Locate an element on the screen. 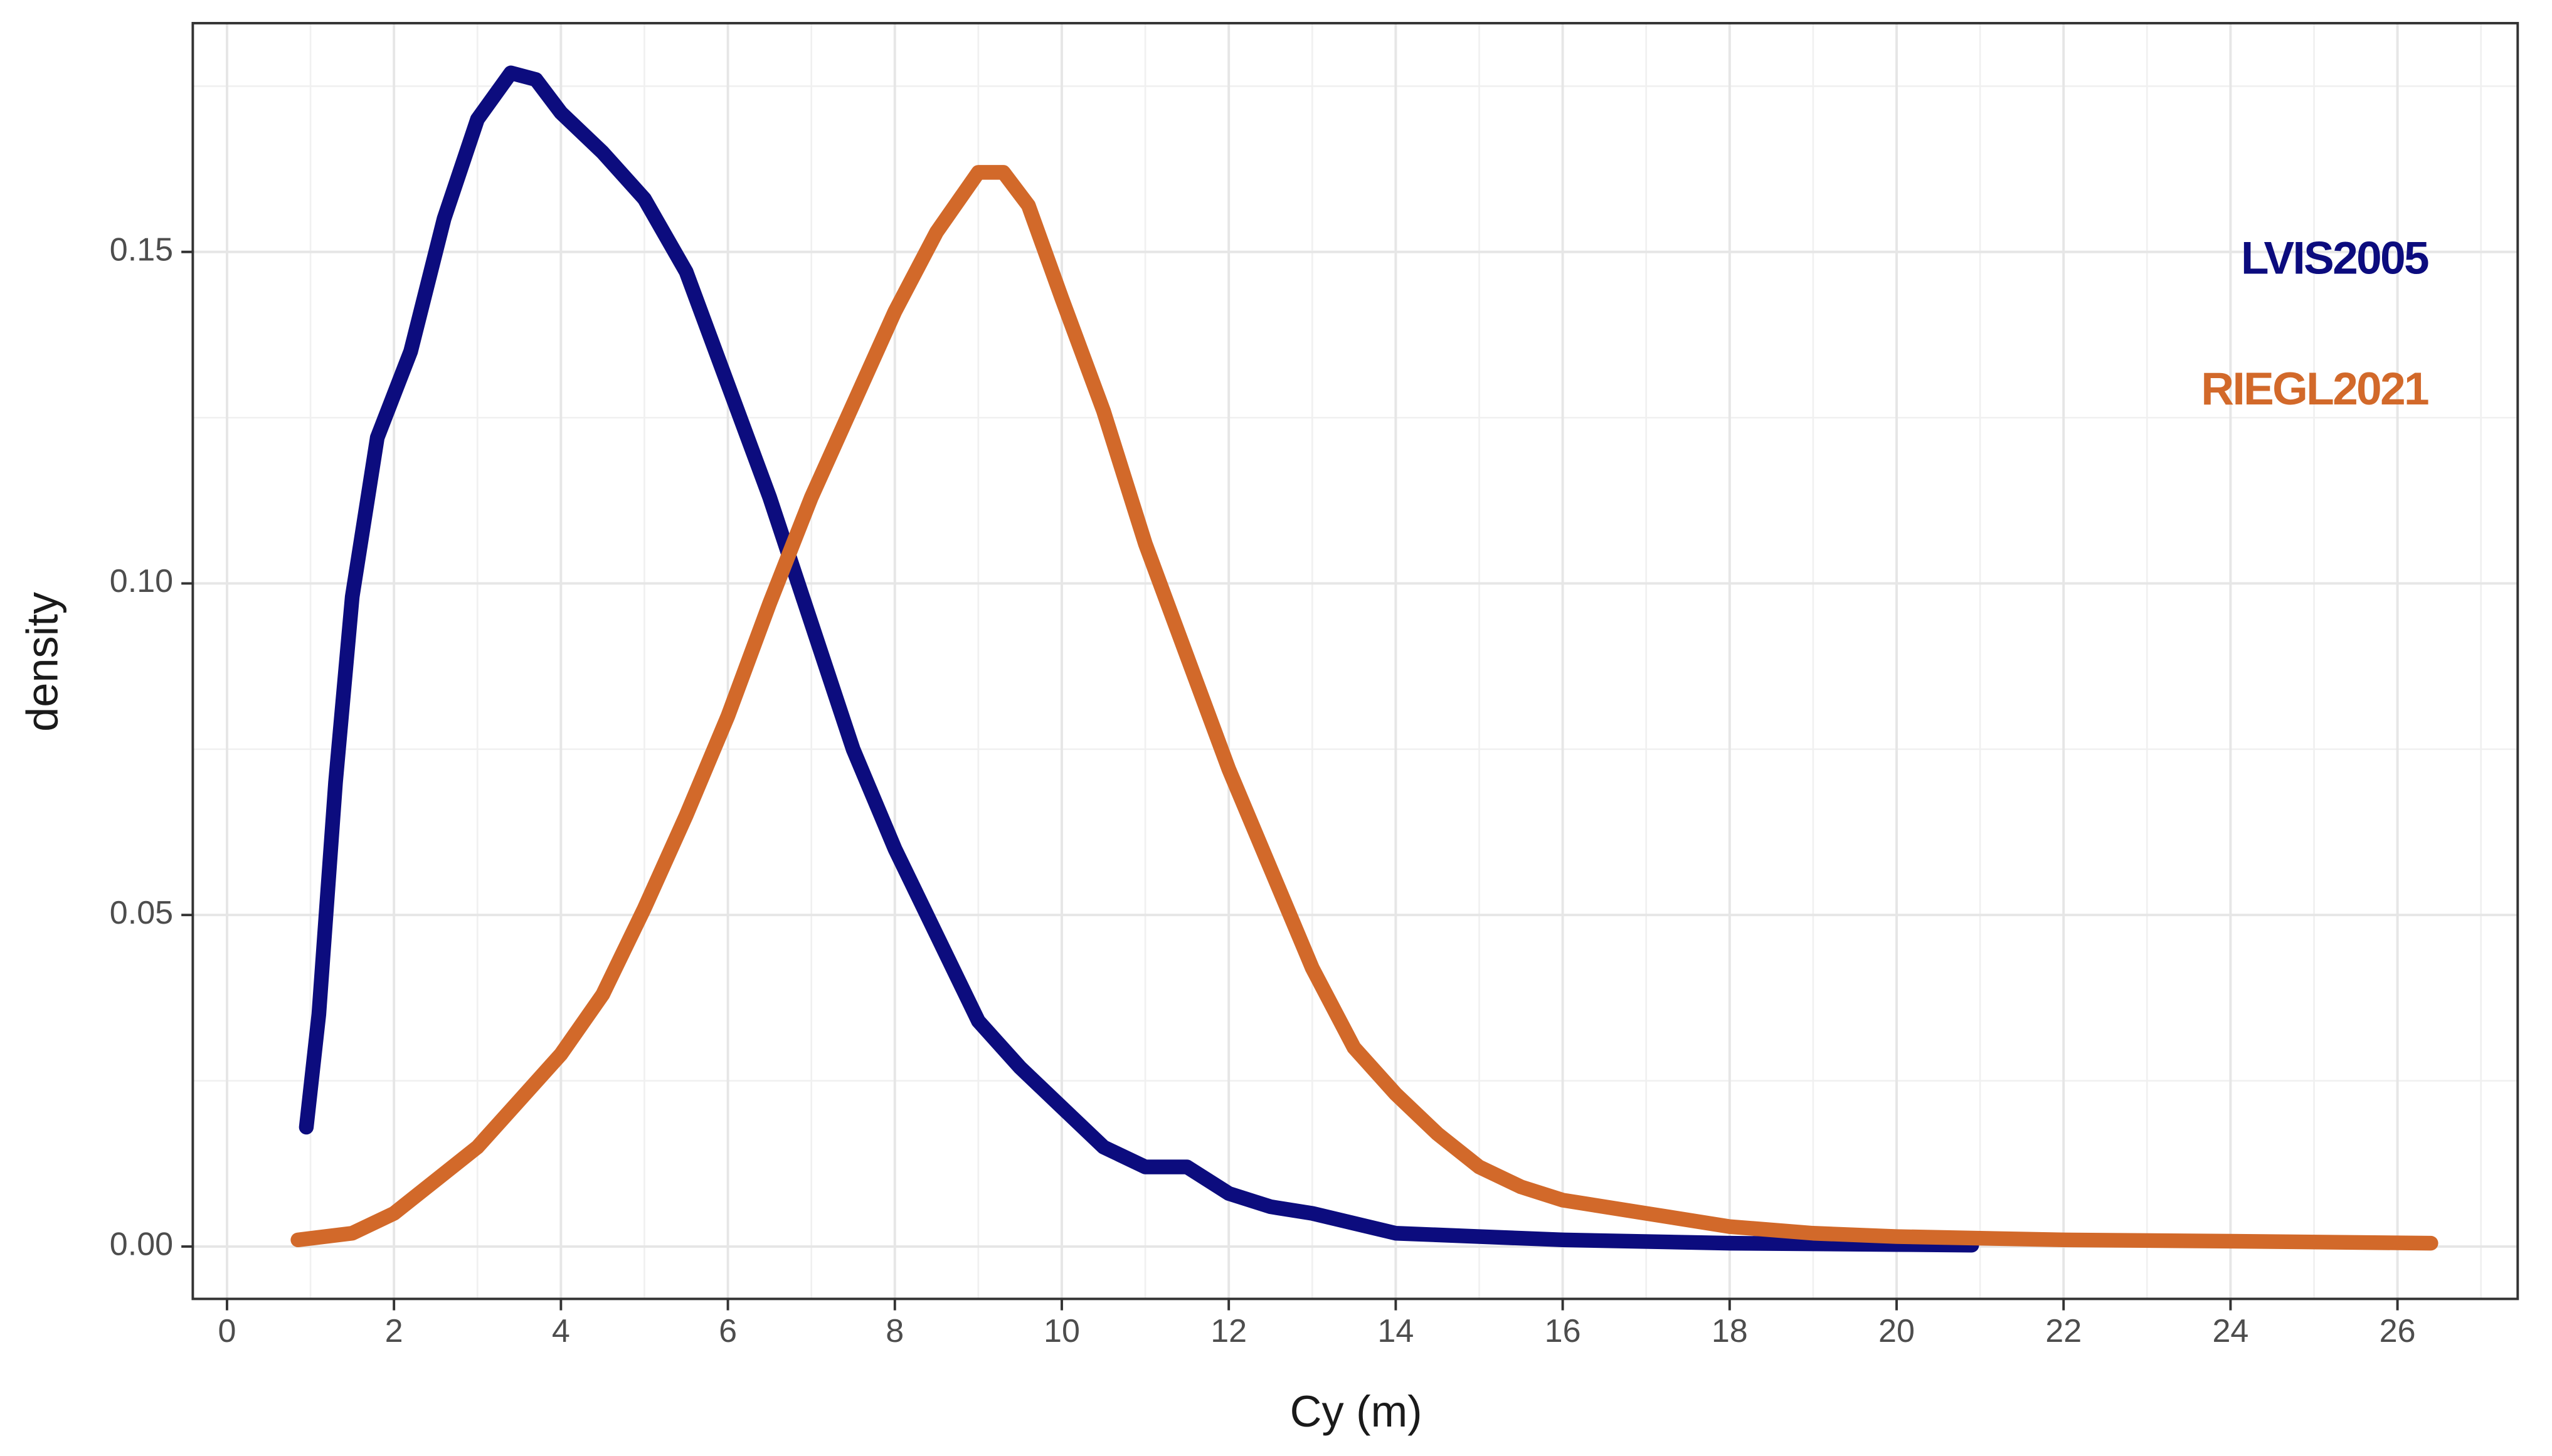 The image size is (2552, 1456). x-tick-label: 24 is located at coordinates (2230, 1331).